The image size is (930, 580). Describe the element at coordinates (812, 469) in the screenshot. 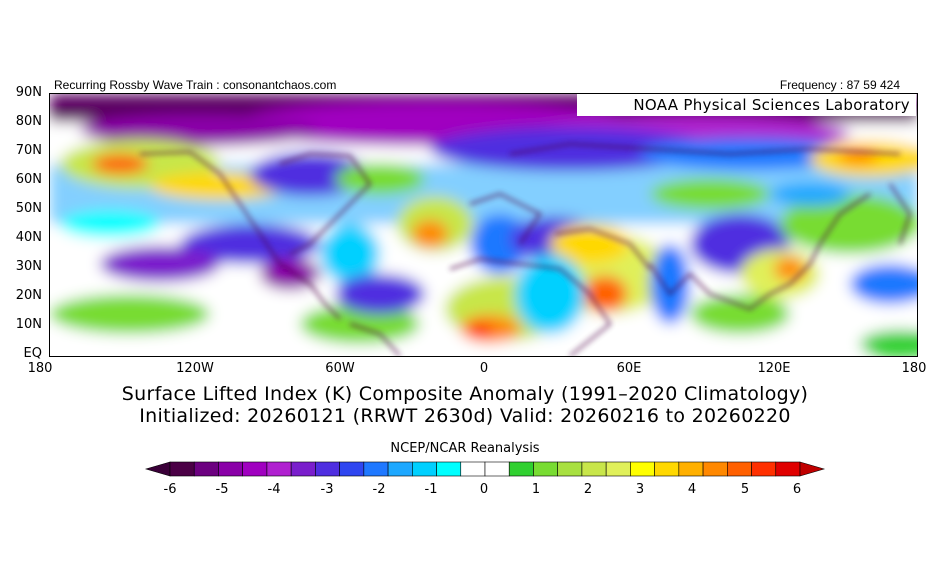

I see `colorbar-over-arrow` at that location.